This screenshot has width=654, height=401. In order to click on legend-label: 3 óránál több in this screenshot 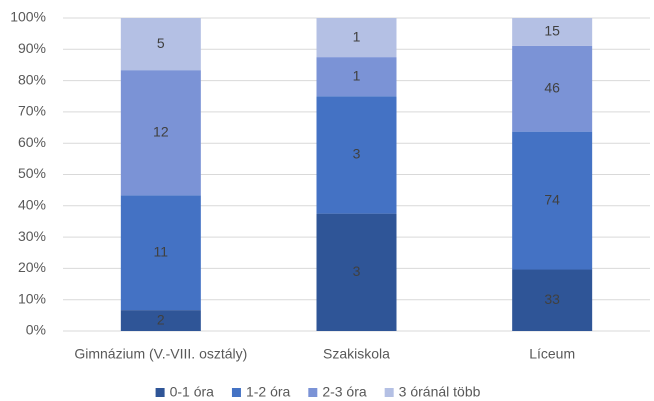, I will do `click(440, 392)`.